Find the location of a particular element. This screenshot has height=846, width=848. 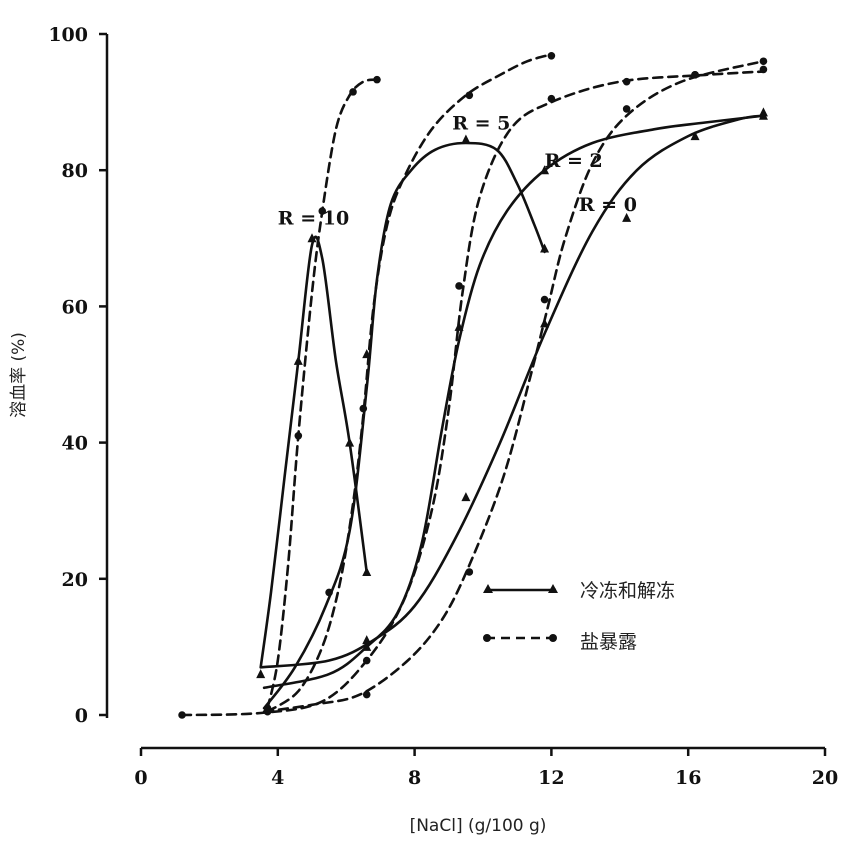

legend-label-freeze-thaw: 冷冻和解冻 is located at coordinates (627, 591).